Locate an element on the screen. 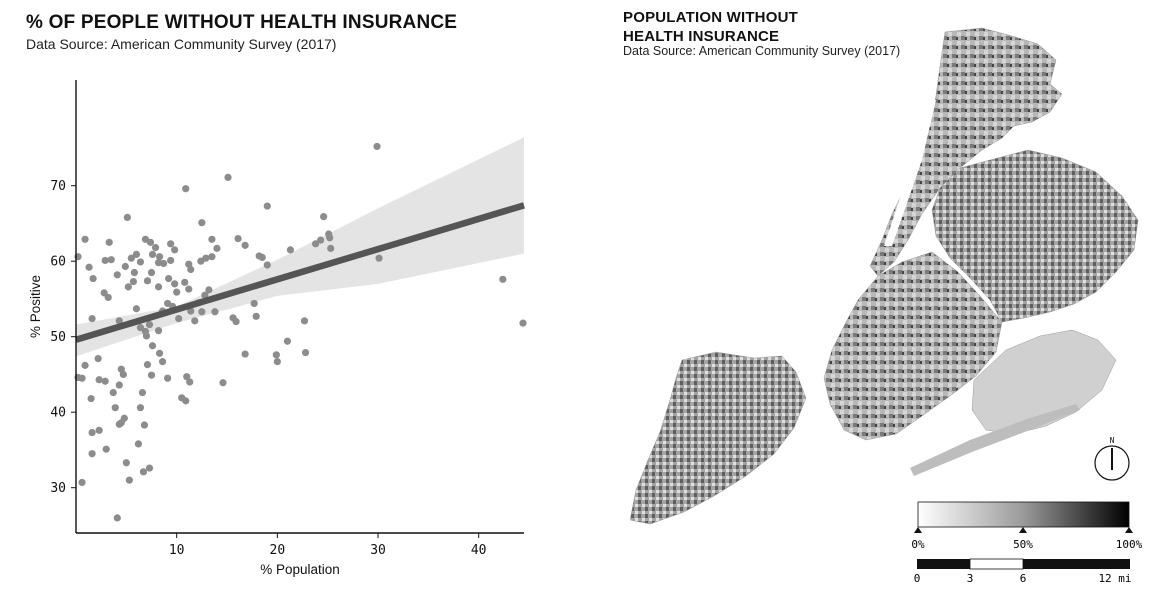 The height and width of the screenshot is (602, 1170). y-tick-label: 70 is located at coordinates (58, 186).